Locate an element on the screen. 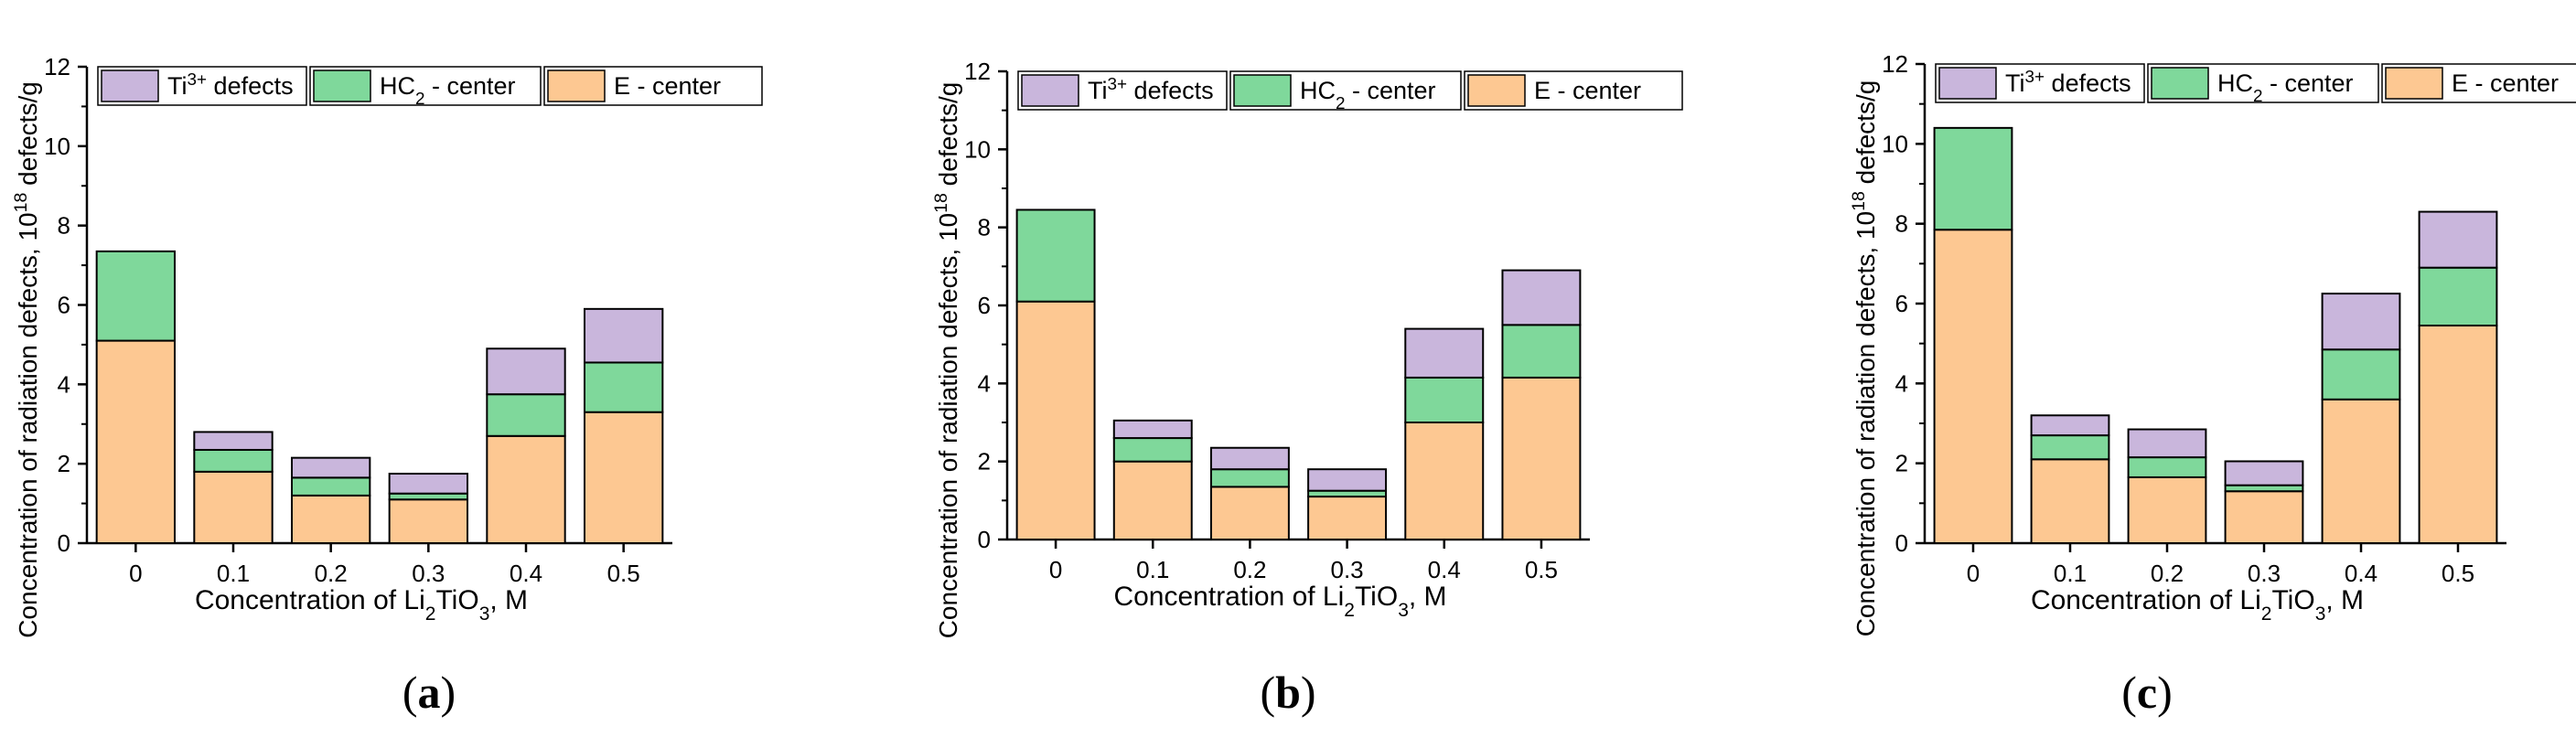  panel-caption: (b) is located at coordinates (1288, 692).